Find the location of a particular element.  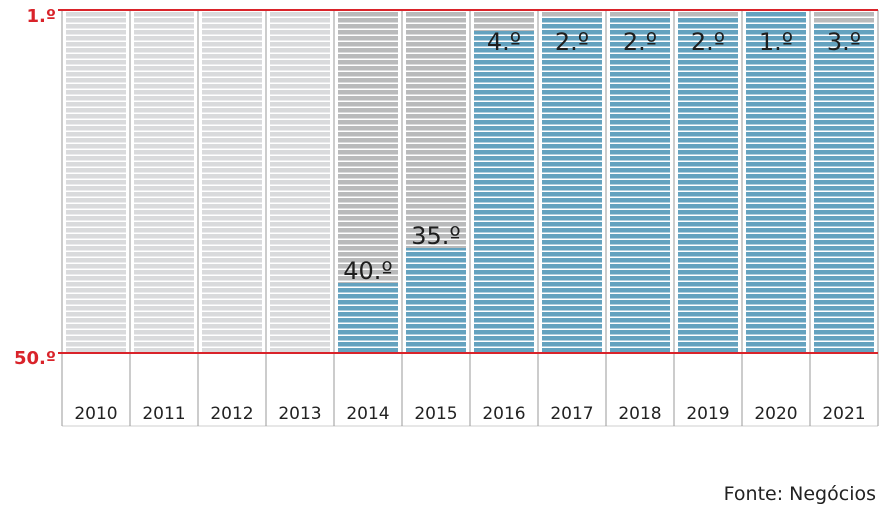

value-label-2015: 35.º is located at coordinates (435, 236).